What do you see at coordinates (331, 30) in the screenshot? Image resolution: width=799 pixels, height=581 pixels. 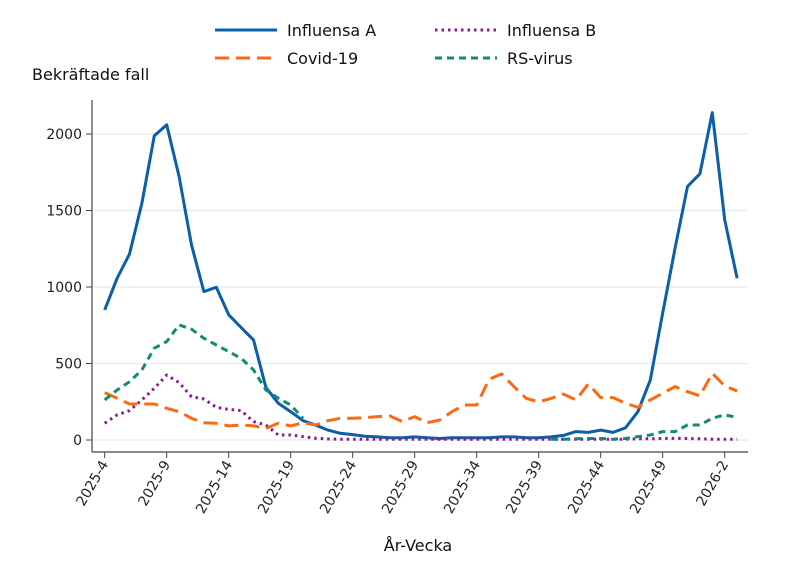 I see `legend-label: Influensa A` at bounding box center [331, 30].